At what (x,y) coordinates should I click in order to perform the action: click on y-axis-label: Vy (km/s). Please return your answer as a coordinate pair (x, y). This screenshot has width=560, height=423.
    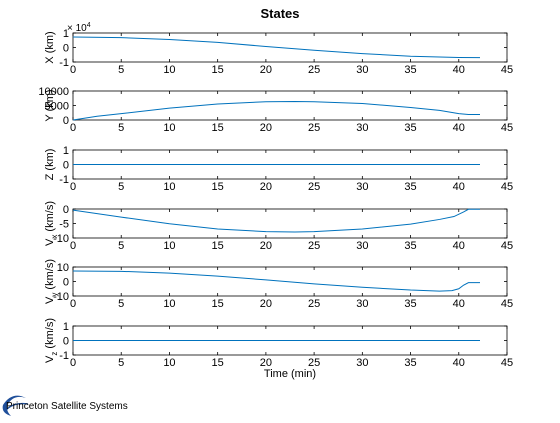
    Looking at the image, I should click on (51, 281).